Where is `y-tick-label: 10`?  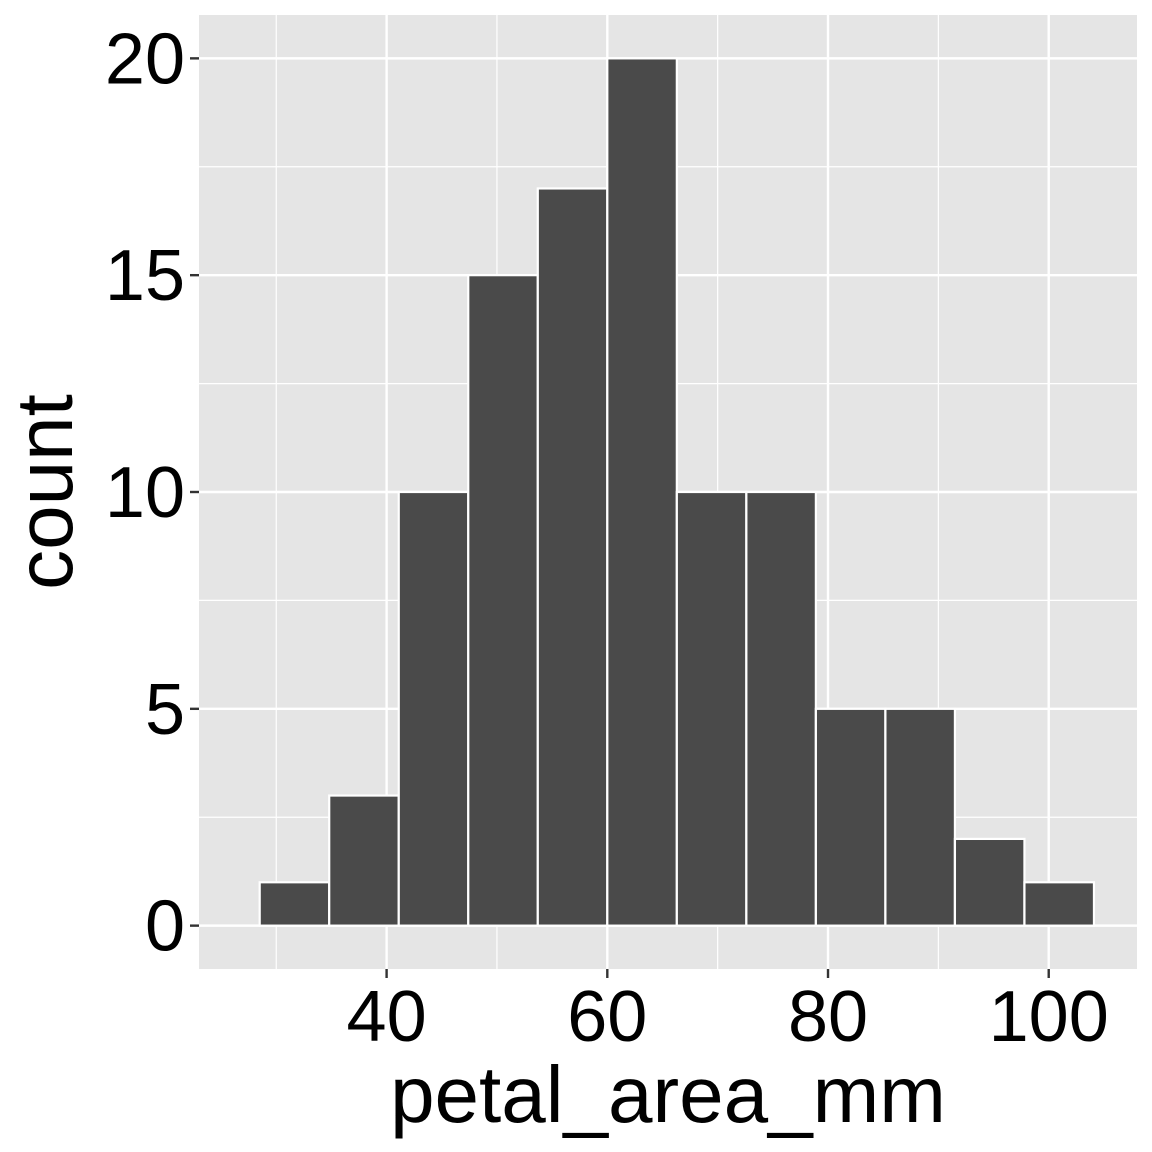
y-tick-label: 10 is located at coordinates (145, 493).